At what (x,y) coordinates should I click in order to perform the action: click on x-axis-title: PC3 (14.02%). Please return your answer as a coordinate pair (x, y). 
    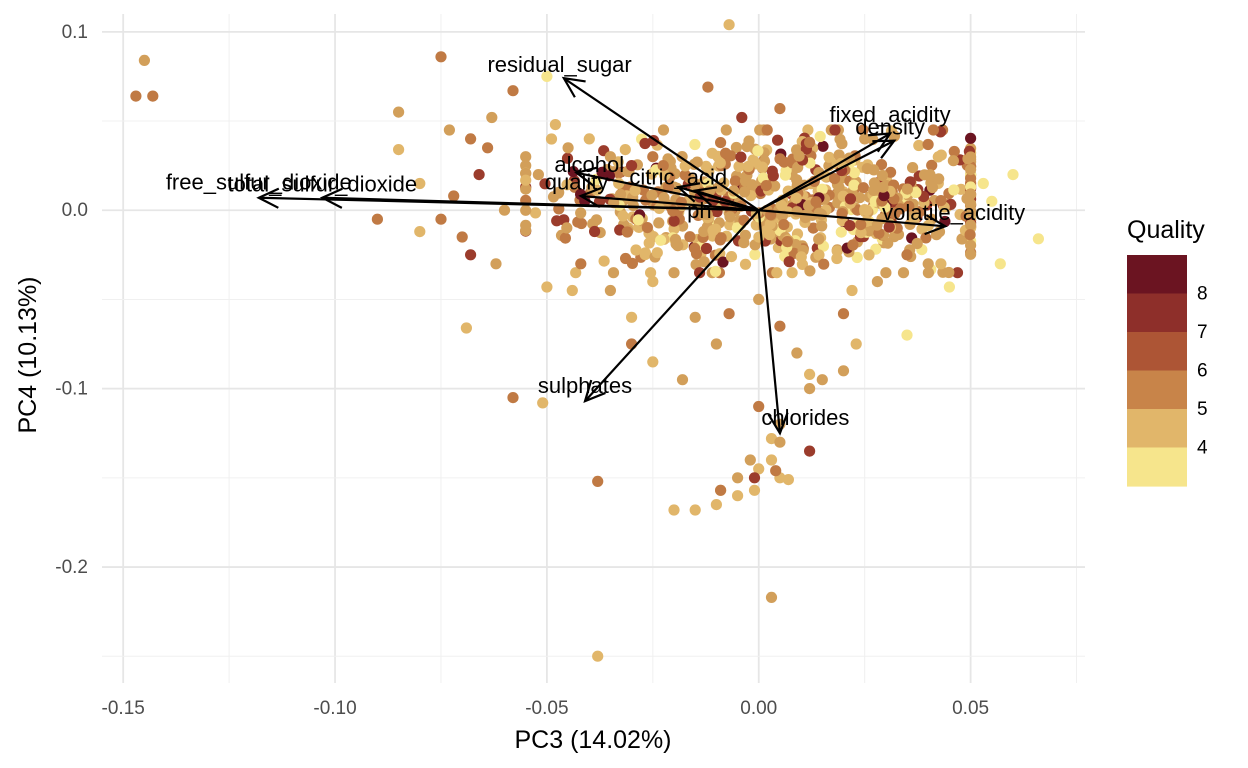
    Looking at the image, I should click on (592, 740).